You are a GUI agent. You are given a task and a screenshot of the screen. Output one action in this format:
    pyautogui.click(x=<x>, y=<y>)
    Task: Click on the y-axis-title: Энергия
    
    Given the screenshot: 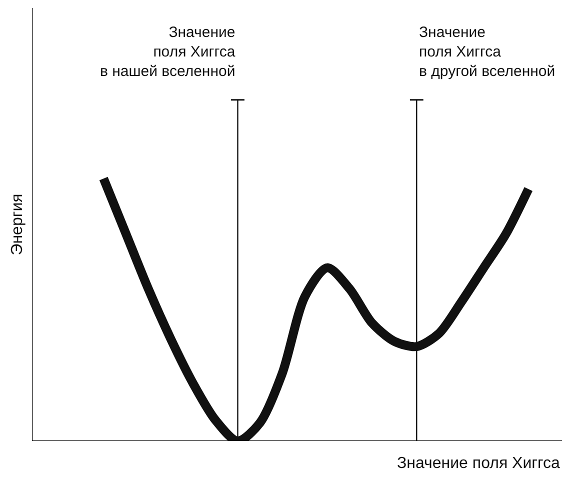 What is the action you would take?
    pyautogui.click(x=17, y=225)
    